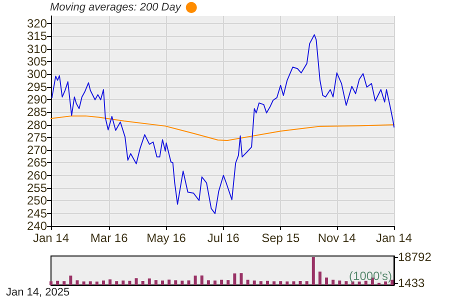 Image resolution: width=450 pixels, height=300 pixels. Describe the element at coordinates (222, 128) in the screenshot. I see `line-series` at that location.